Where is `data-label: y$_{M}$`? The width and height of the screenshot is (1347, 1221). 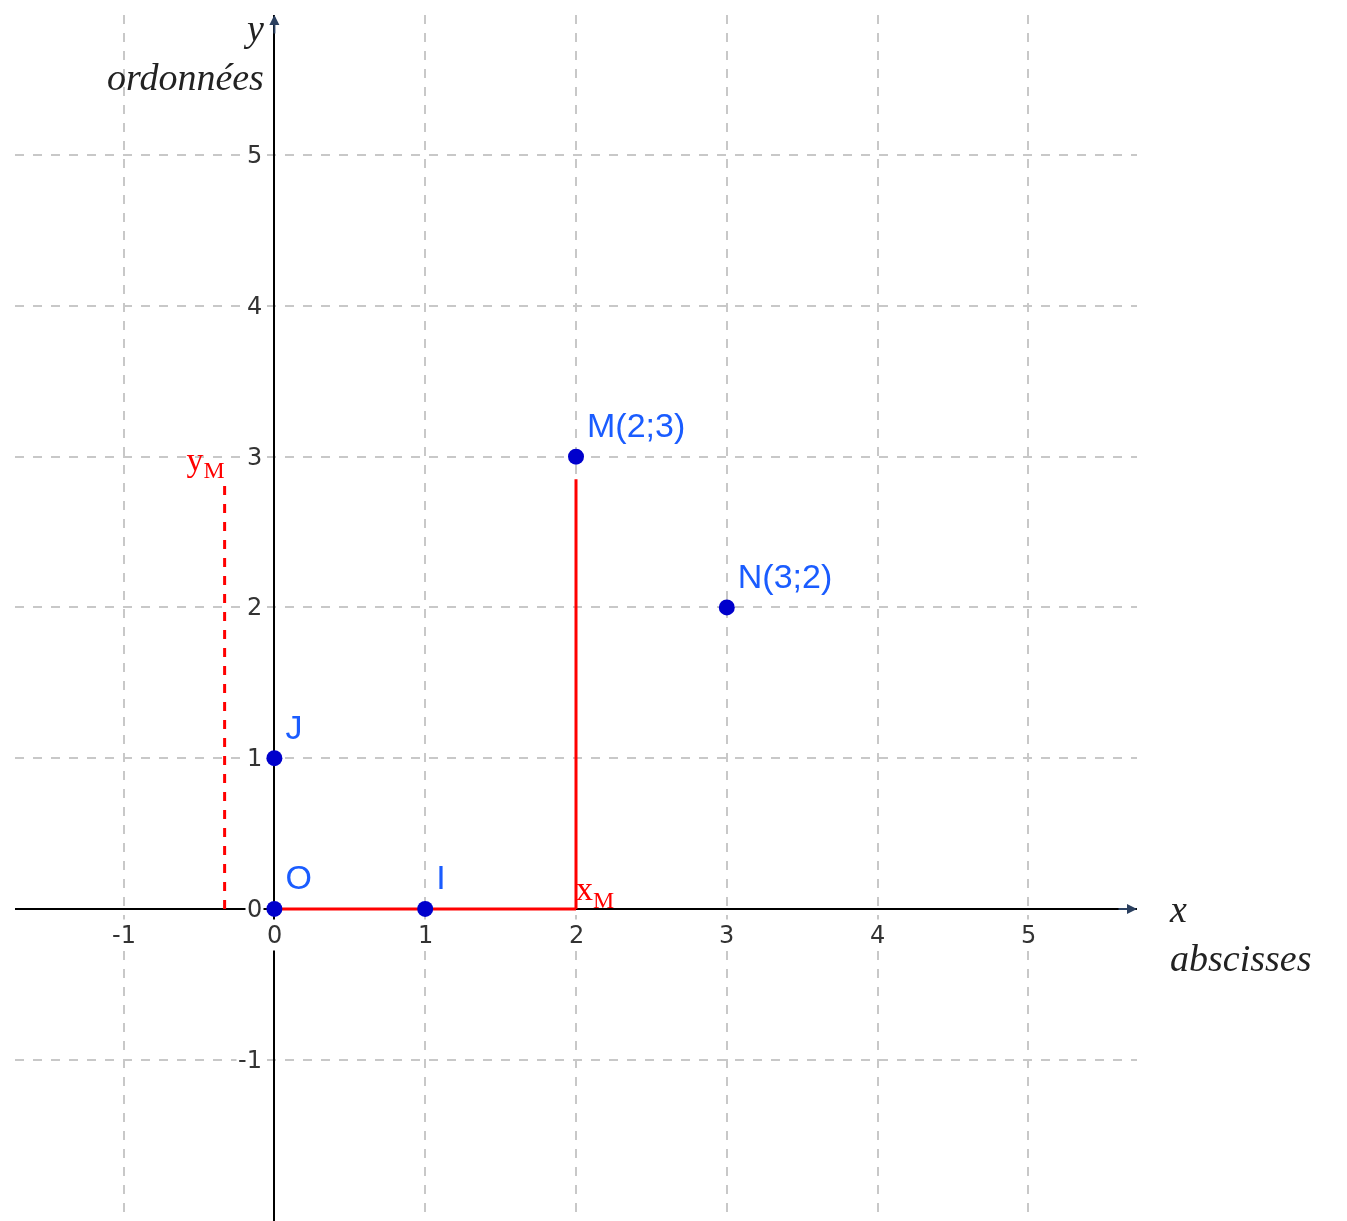 data-label: y$_{M}$ is located at coordinates (205, 461).